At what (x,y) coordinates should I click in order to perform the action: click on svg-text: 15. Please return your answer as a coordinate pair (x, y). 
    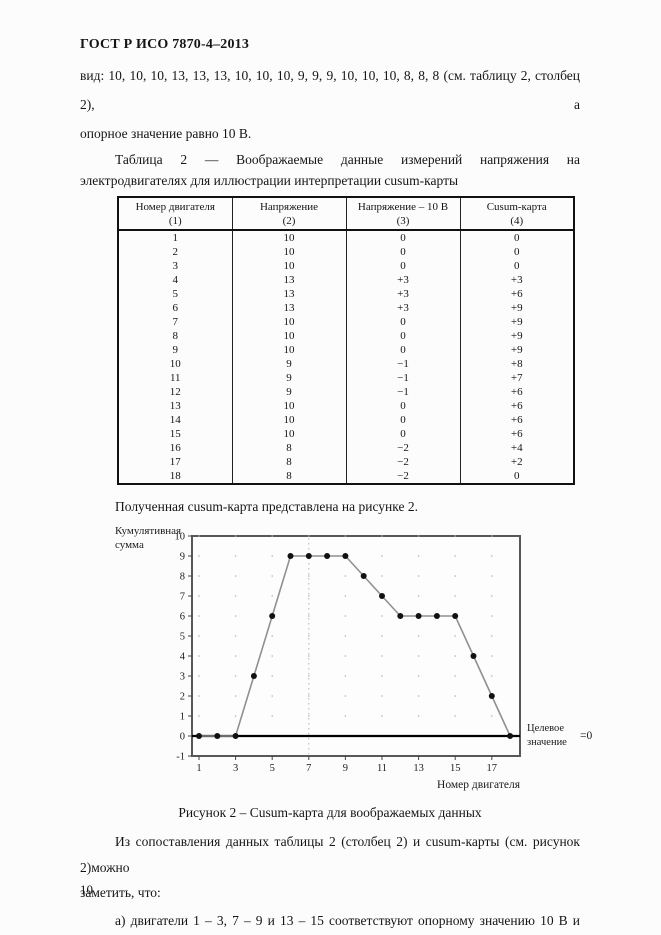
    Looking at the image, I should click on (455, 768).